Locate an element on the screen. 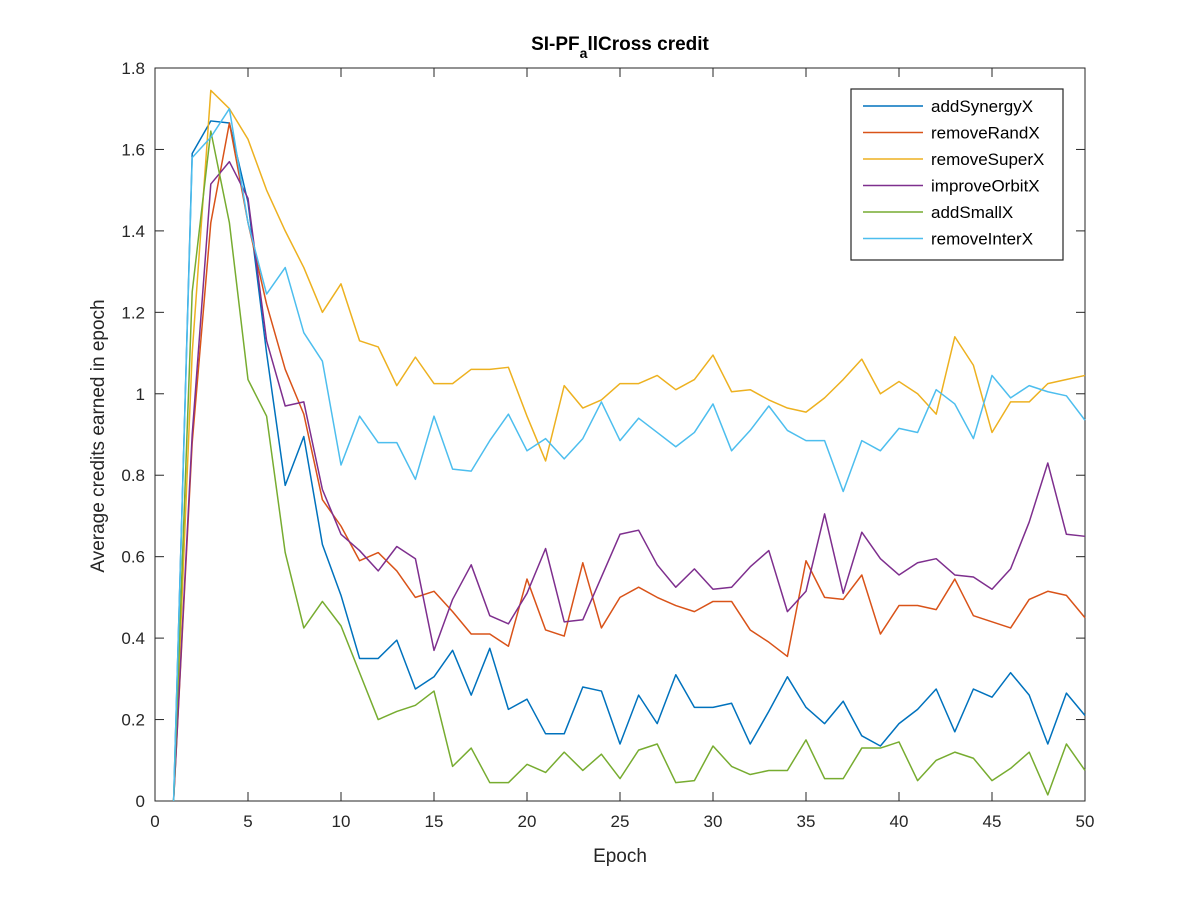 The height and width of the screenshot is (905, 1200). legend-label-removeSuperX: removeSuperX is located at coordinates (987, 159).